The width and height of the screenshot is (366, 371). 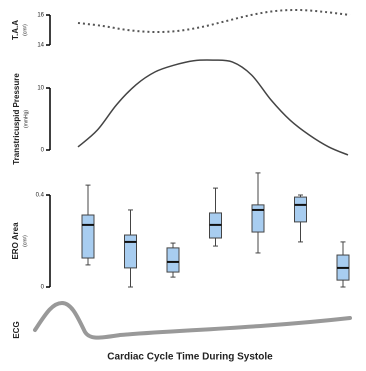 I want to click on y-tick-label: 10, so click(x=40, y=89).